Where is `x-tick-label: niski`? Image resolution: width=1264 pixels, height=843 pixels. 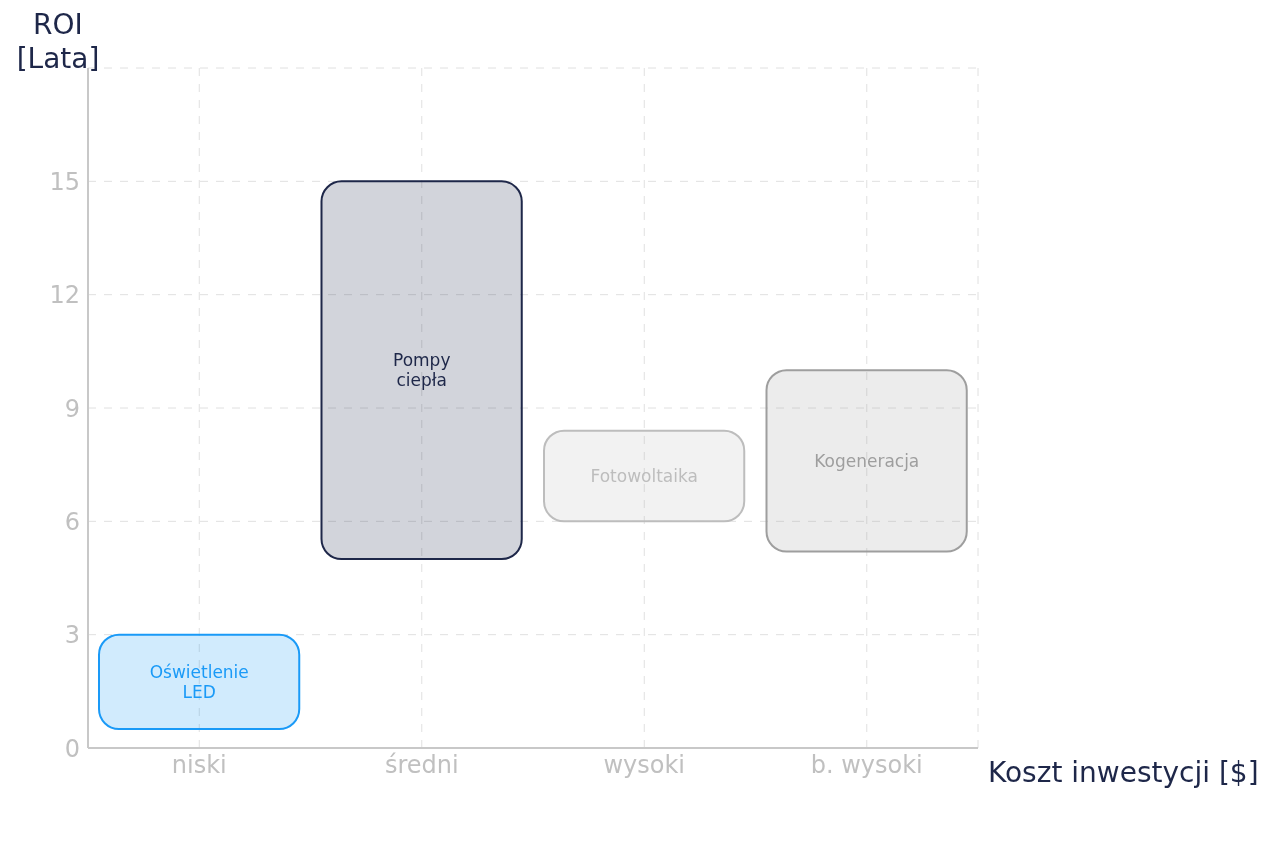 x-tick-label: niski is located at coordinates (199, 765).